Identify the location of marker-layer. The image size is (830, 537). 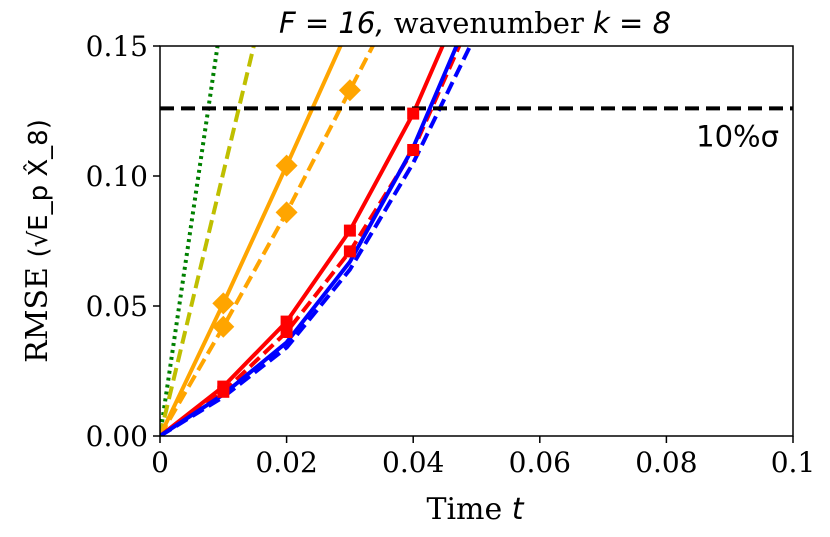
(316, 238).